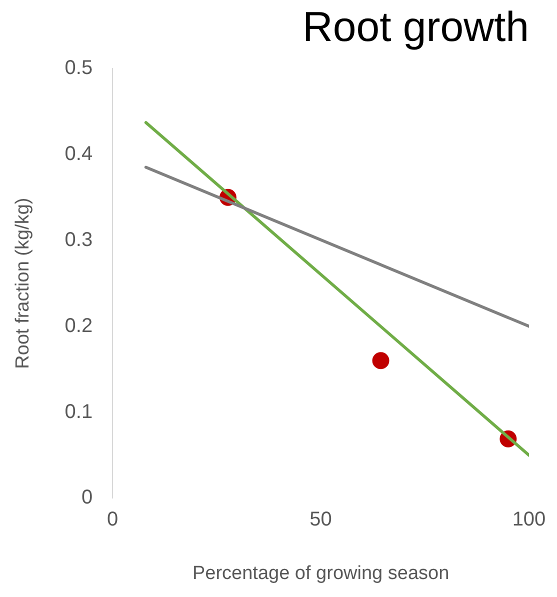  I want to click on y-tick-label: 0.3, so click(78, 239).